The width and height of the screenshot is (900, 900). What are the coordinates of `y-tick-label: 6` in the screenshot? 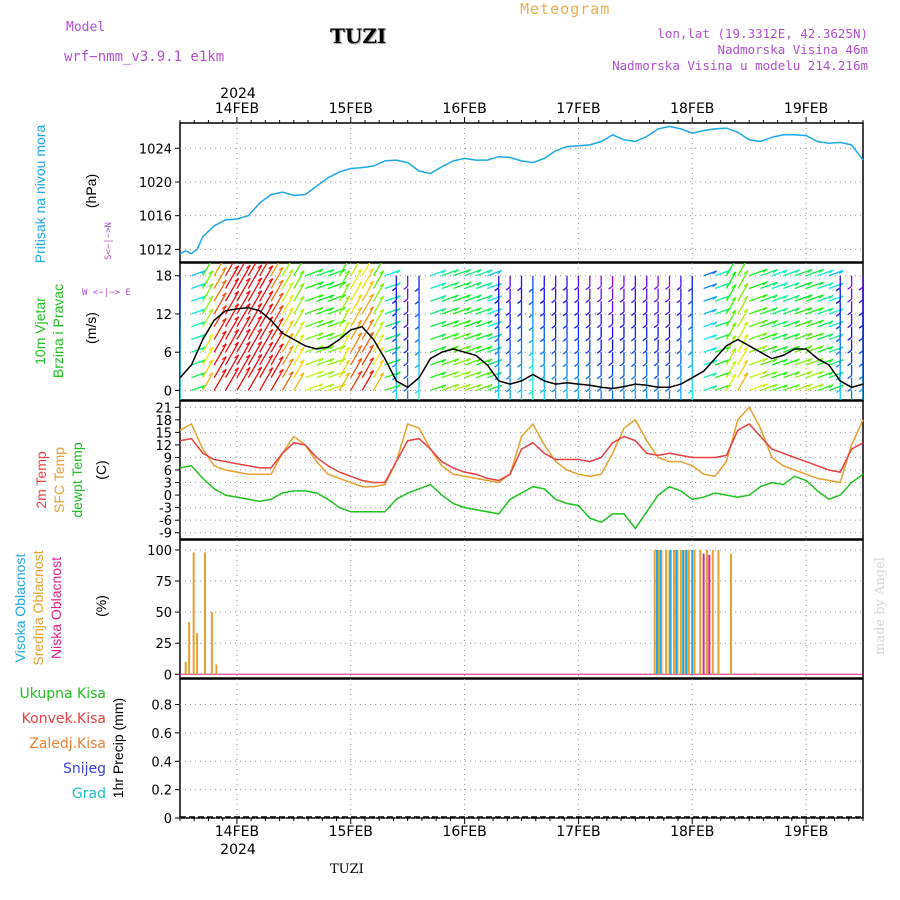 It's located at (168, 471).